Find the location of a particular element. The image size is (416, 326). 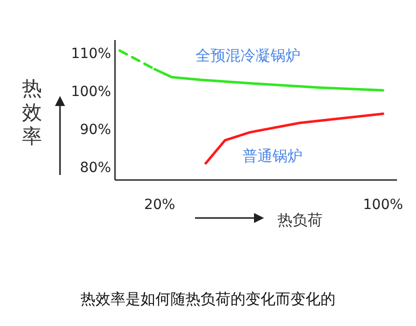

y-tick-label: 110% is located at coordinates (90, 54).